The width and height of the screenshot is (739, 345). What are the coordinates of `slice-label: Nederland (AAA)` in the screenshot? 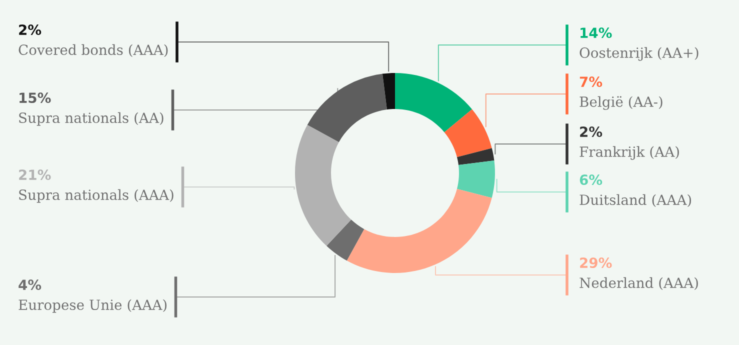 It's located at (639, 283).